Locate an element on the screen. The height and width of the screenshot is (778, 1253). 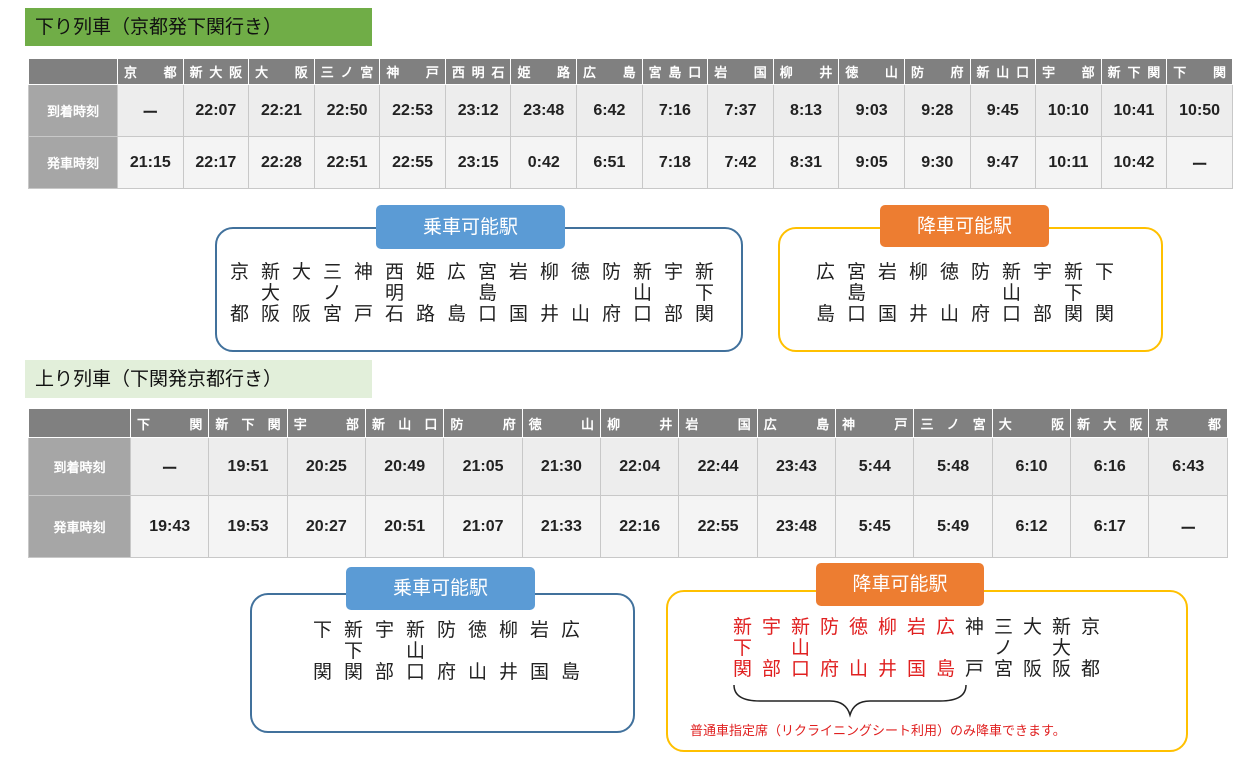
time-cell: 22:51 is located at coordinates (347, 162).